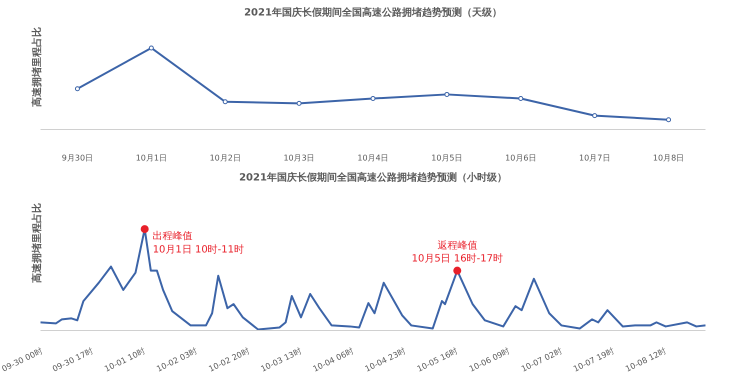 Image resolution: width=749 pixels, height=382 pixels. What do you see at coordinates (198, 243) in the screenshot?
I see `annotation: 出程峰值 10月1日 10时-11时` at bounding box center [198, 243].